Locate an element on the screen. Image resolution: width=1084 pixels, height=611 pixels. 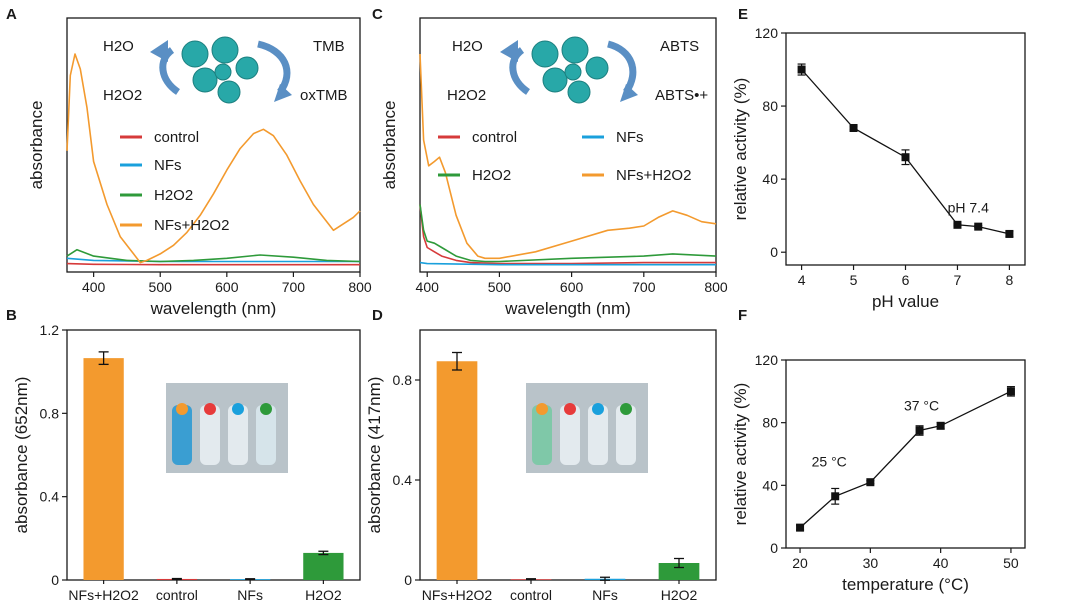
x-tick-label: 8 is located at coordinates (1010, 280).